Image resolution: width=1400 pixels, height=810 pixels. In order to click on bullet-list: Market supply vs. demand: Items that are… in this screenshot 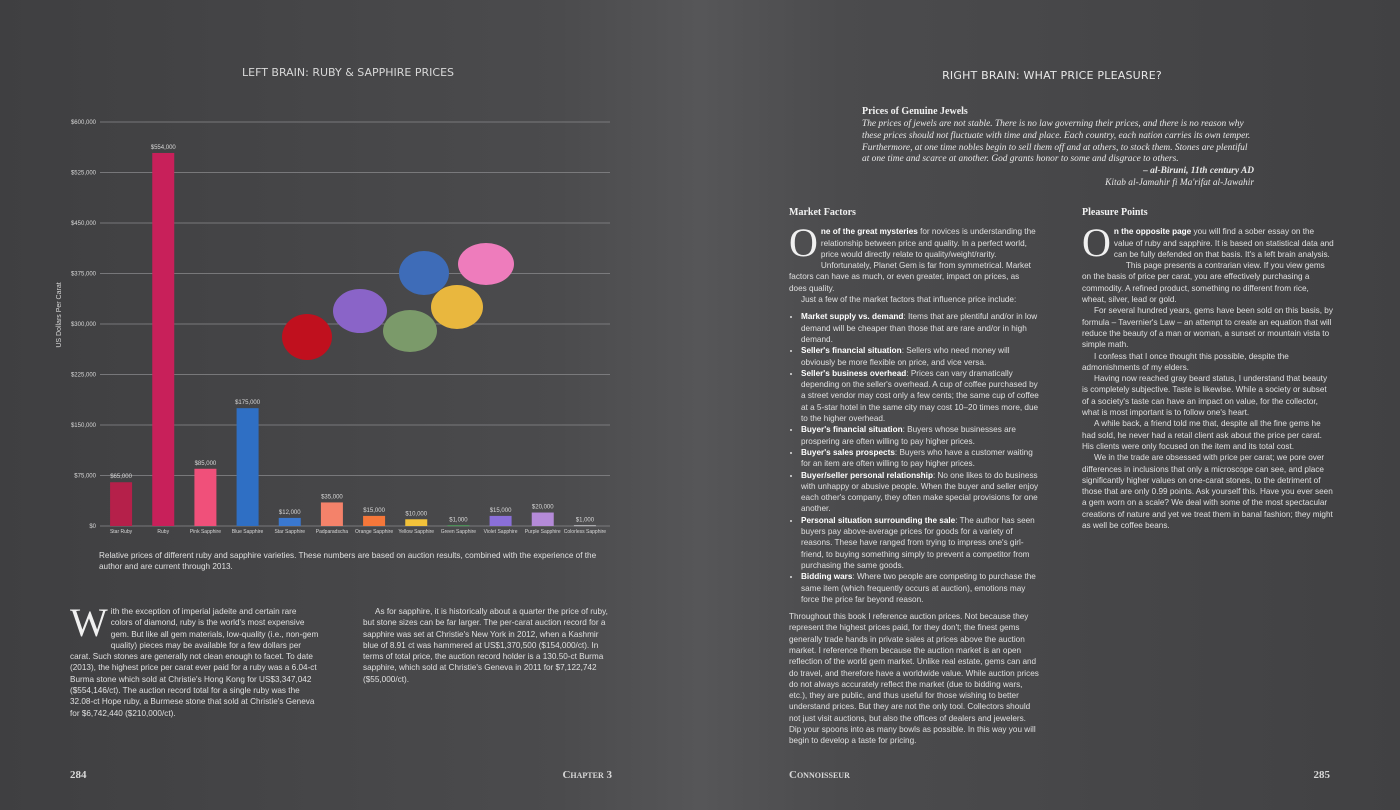, I will do `click(914, 458)`.